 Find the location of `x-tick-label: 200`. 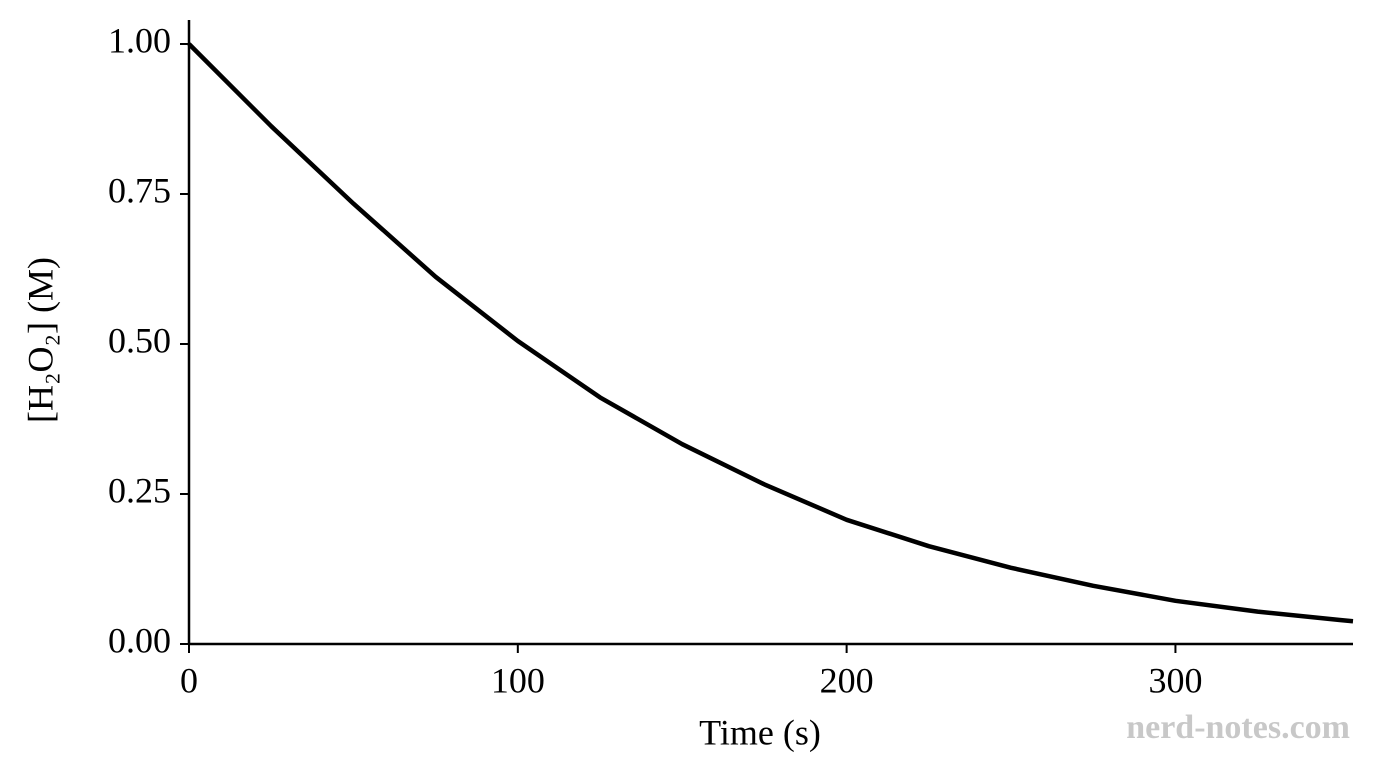

x-tick-label: 200 is located at coordinates (847, 680).